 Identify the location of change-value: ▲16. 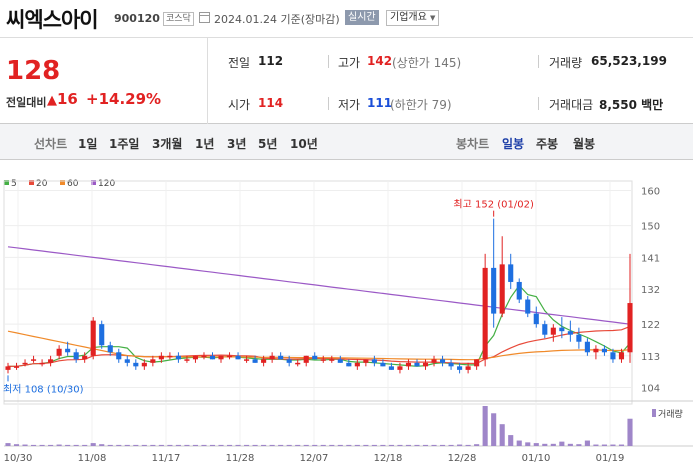
(62, 99).